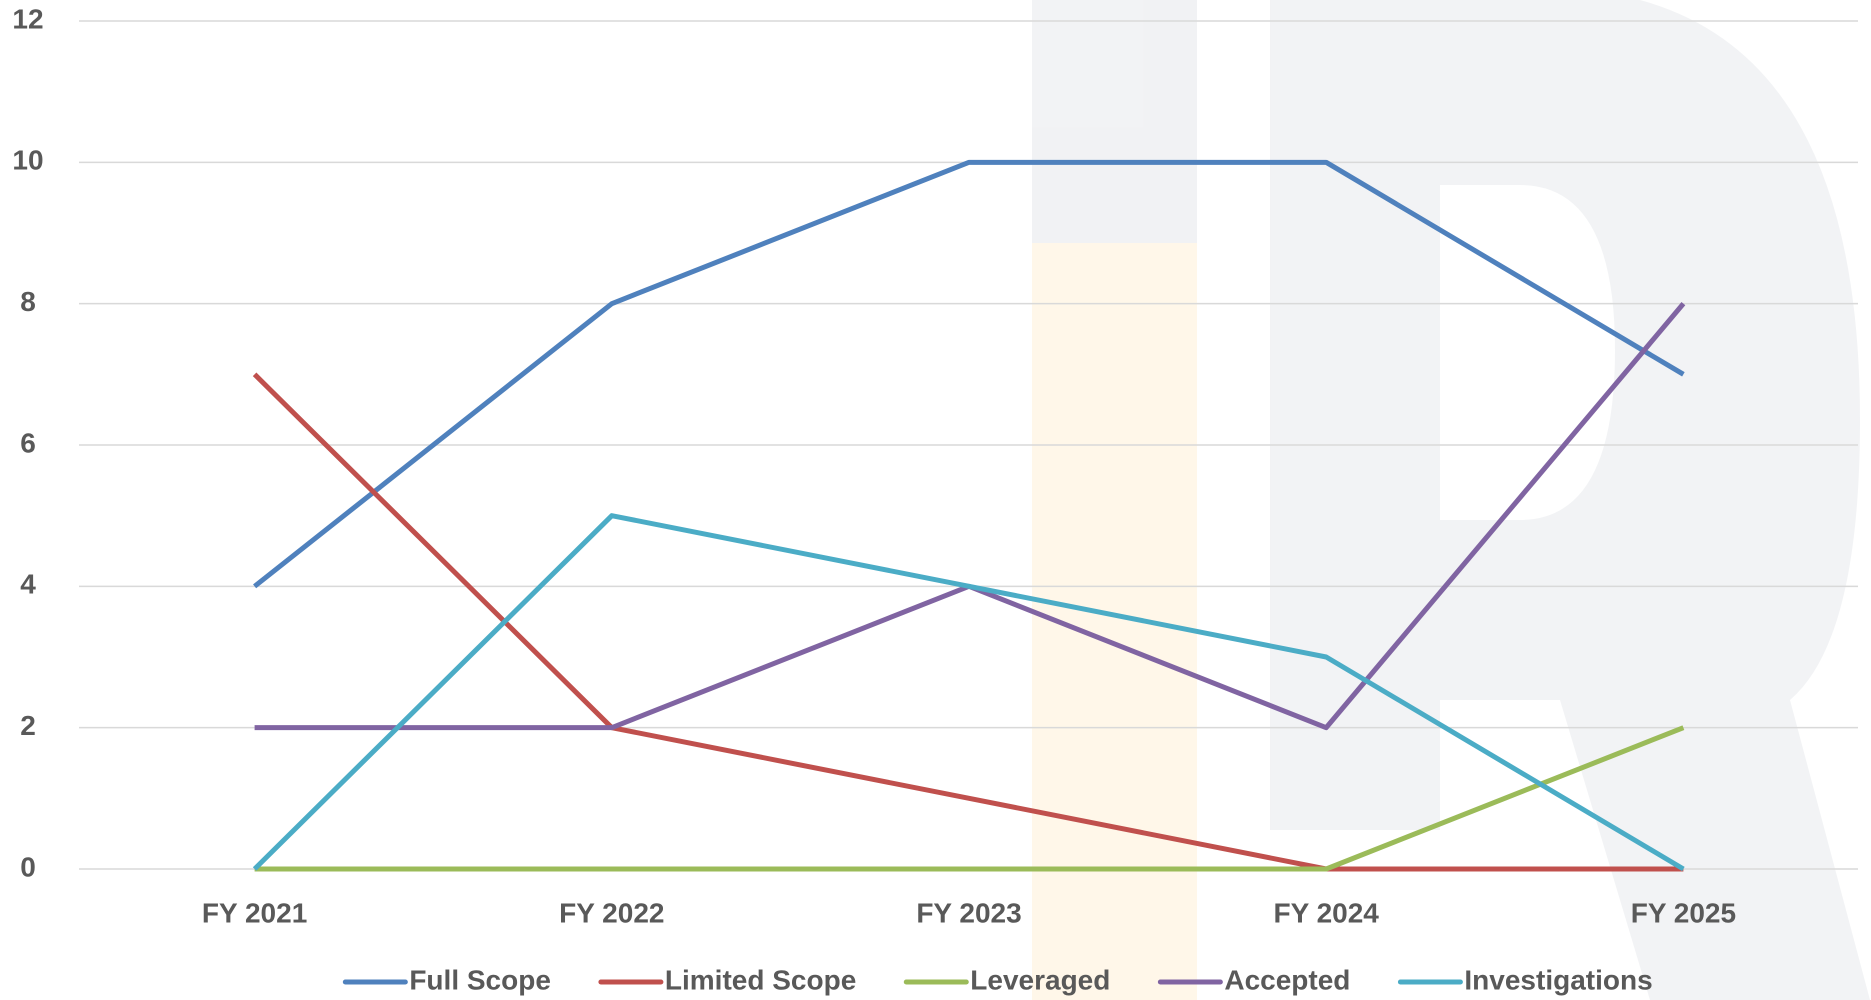 The image size is (1871, 1000). I want to click on y-tick-label: 0, so click(28, 866).